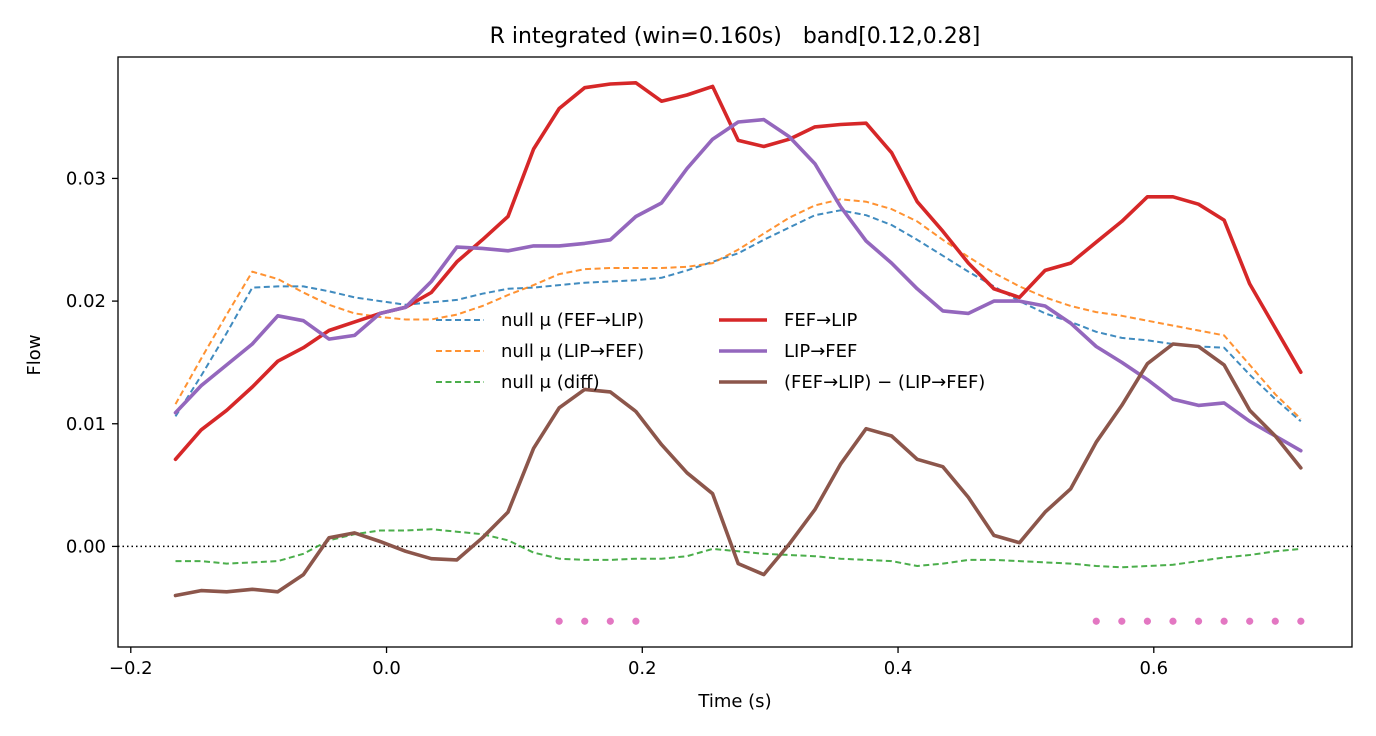  What do you see at coordinates (572, 351) in the screenshot?
I see `legend-label-1: null μ (LIP→FEF)` at bounding box center [572, 351].